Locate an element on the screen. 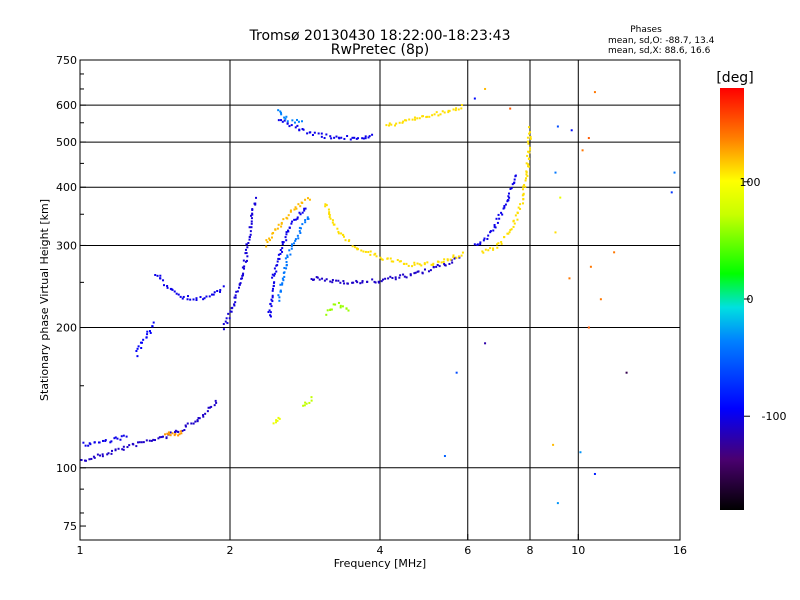 Image resolution: width=800 pixels, height=600 pixels. series-16-point is located at coordinates (330, 309).